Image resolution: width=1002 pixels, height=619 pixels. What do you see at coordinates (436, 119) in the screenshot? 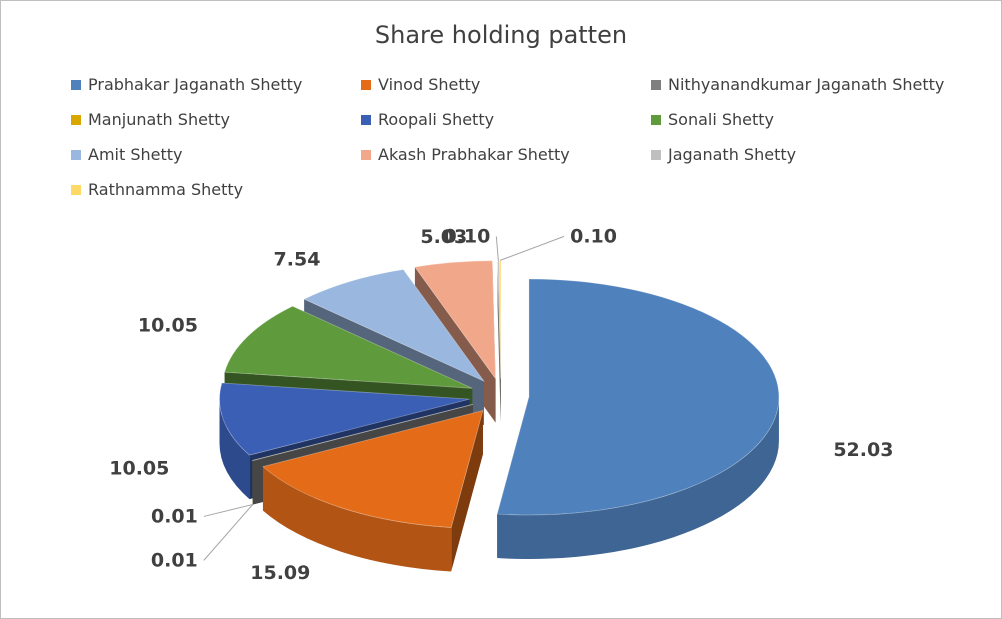
I see `legend-label: Roopali Shetty` at bounding box center [436, 119].